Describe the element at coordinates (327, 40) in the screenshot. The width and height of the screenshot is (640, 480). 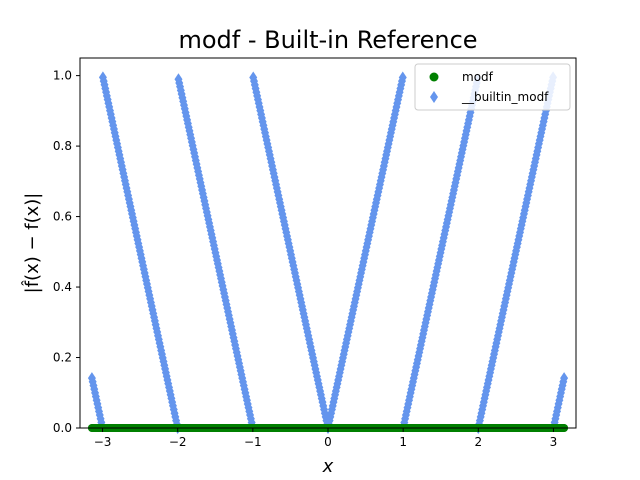
I see `chart-title: modf - Built-in Reference` at that location.